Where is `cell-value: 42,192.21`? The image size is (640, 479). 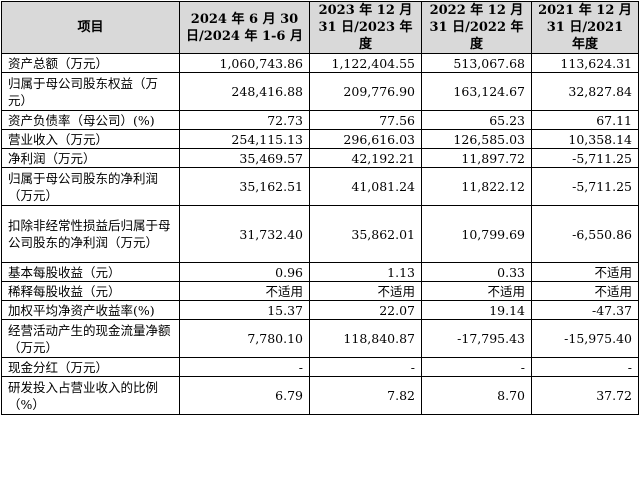
cell-value: 42,192.21 is located at coordinates (365, 158).